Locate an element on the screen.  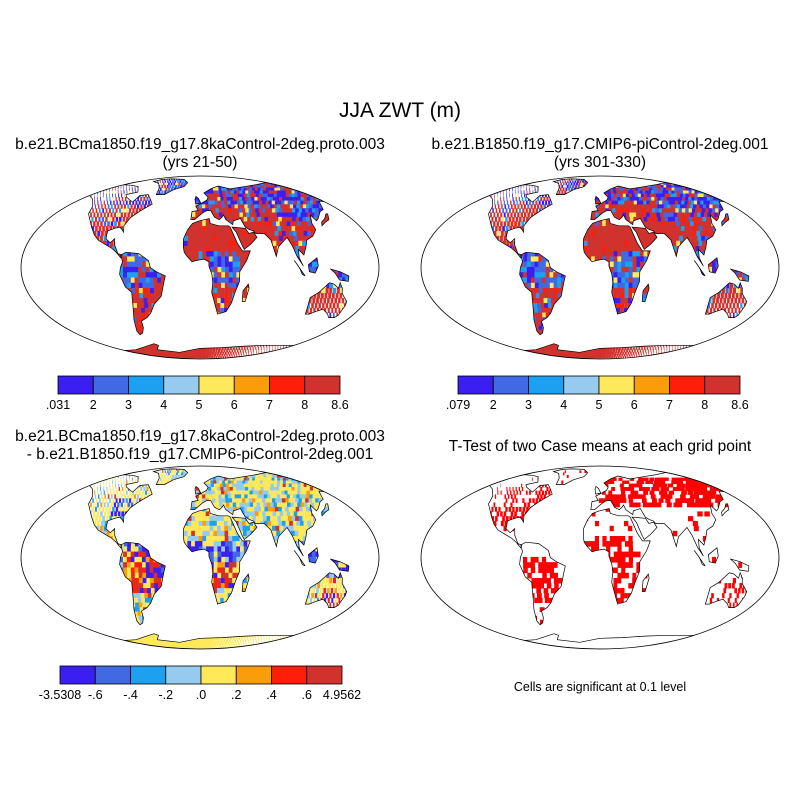
coastline-eurasia is located at coordinates (266, 224).